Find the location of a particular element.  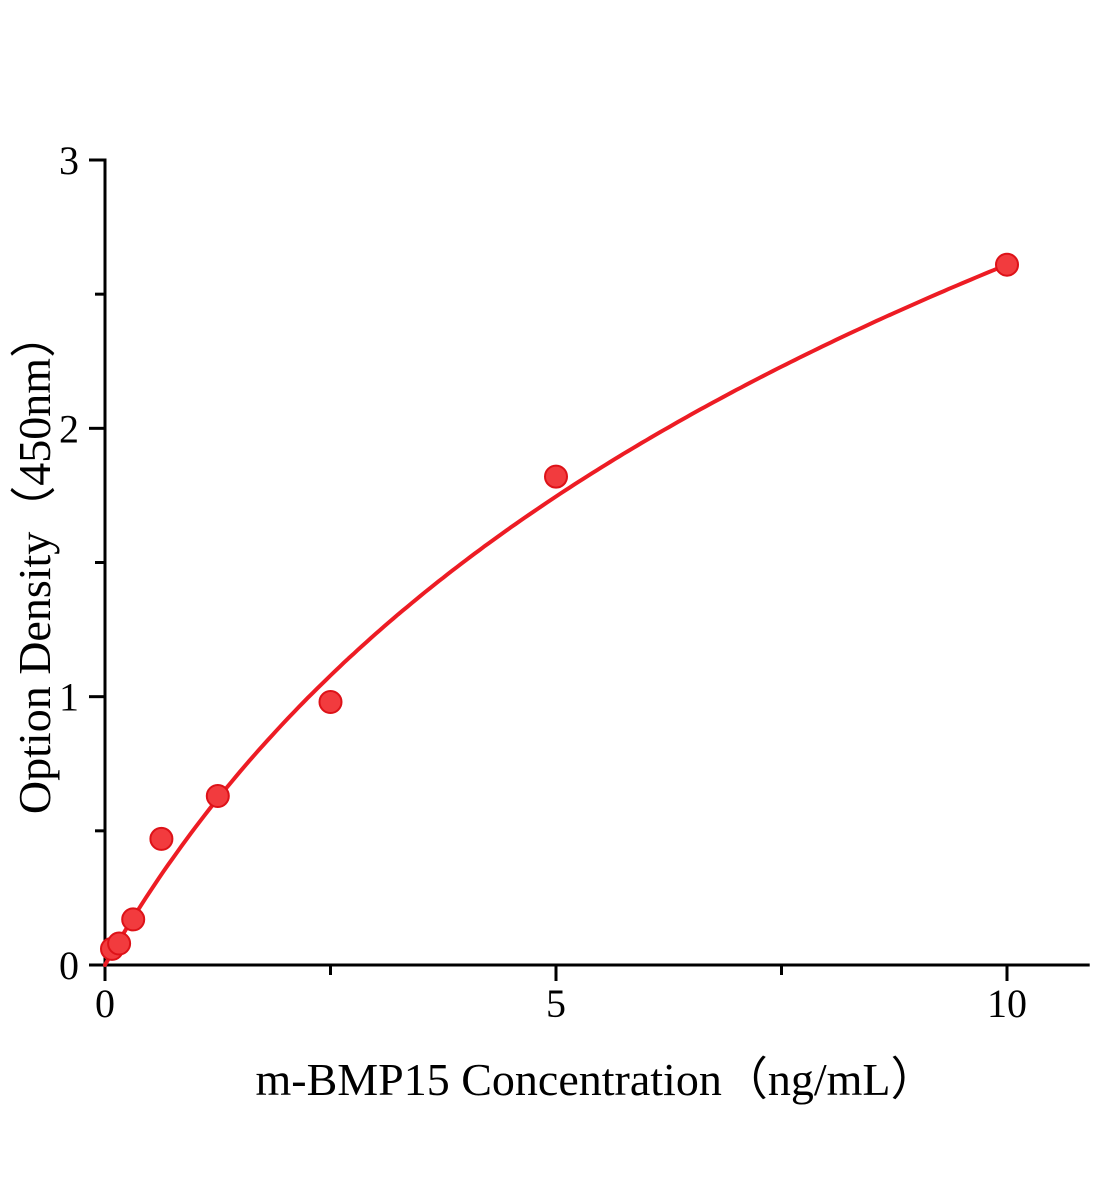

y-tick-label: 3 is located at coordinates (69, 160).